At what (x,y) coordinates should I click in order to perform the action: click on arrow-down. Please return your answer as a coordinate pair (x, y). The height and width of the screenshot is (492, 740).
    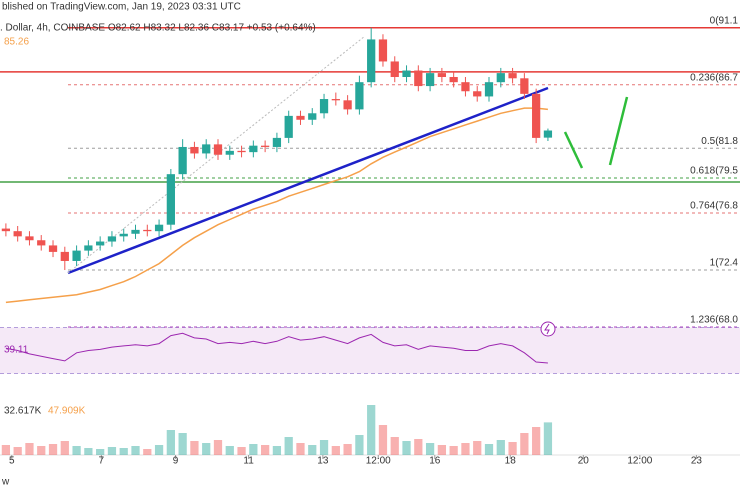
    Looking at the image, I should click on (573, 150).